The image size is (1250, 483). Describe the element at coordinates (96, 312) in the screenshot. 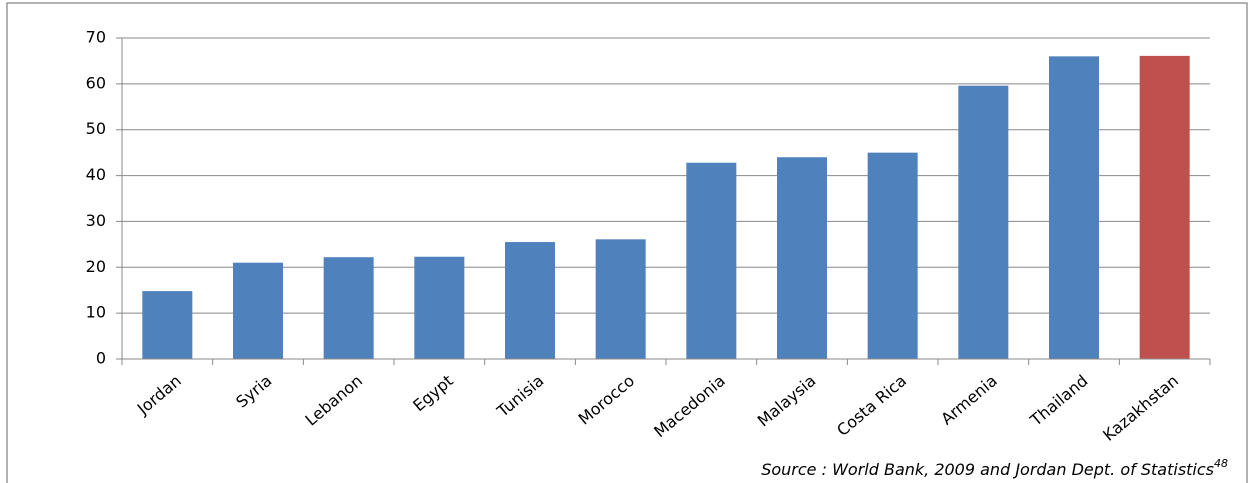

I see `y-tick-label: 10` at that location.